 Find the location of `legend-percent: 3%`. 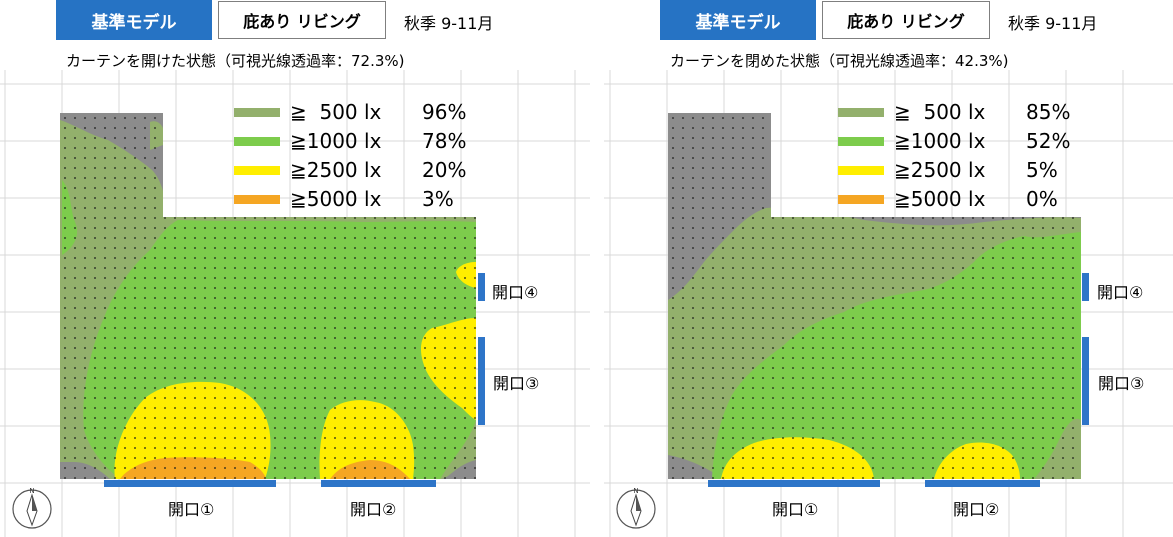

legend-percent: 3% is located at coordinates (438, 199).